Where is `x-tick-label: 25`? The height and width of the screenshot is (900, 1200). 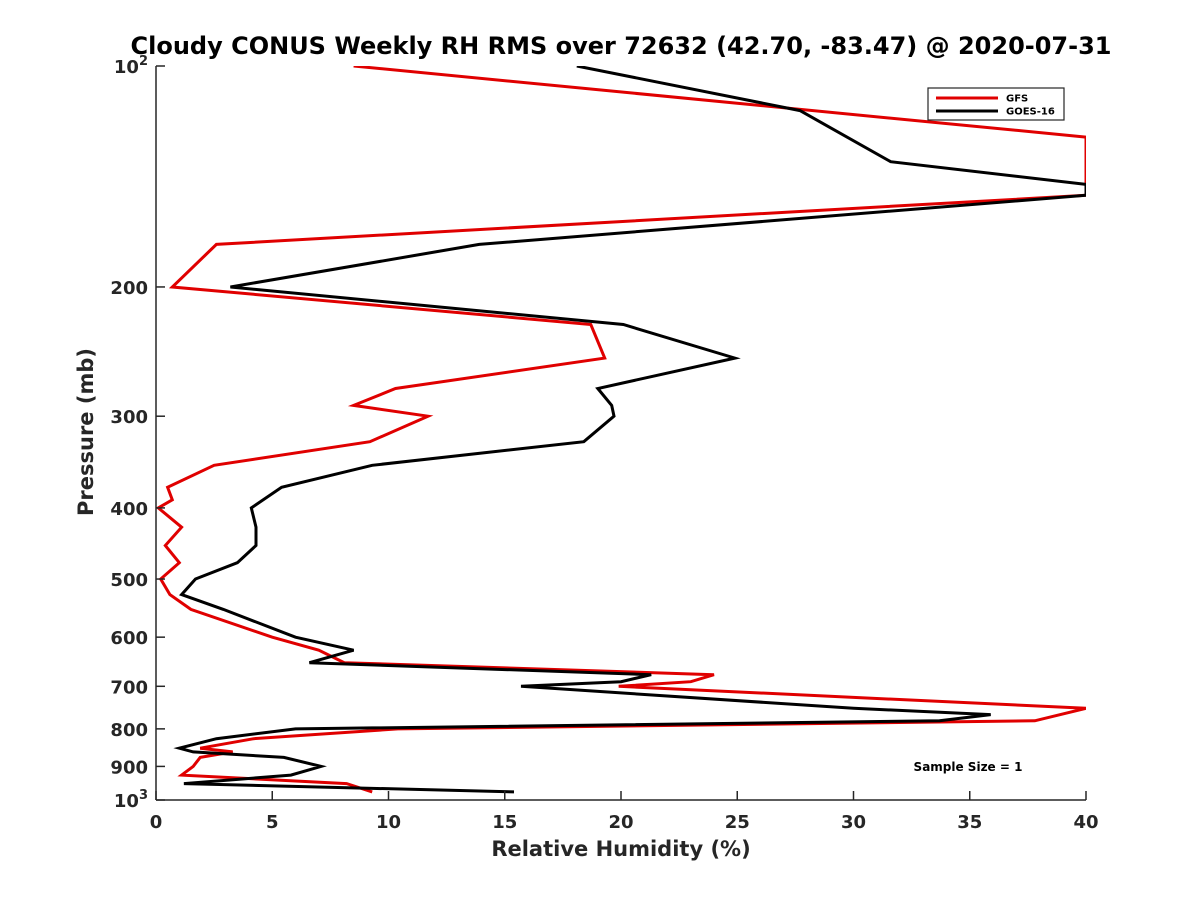
x-tick-label: 25 is located at coordinates (737, 822).